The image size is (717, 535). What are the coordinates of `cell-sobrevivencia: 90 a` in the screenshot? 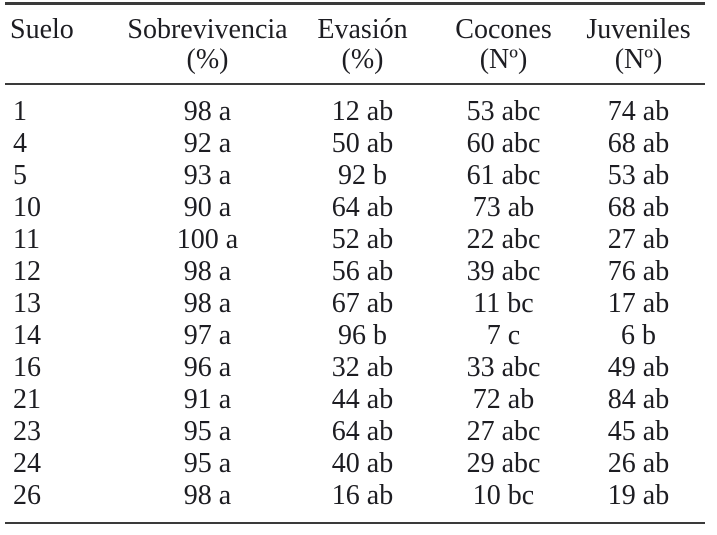 It's located at (207, 207).